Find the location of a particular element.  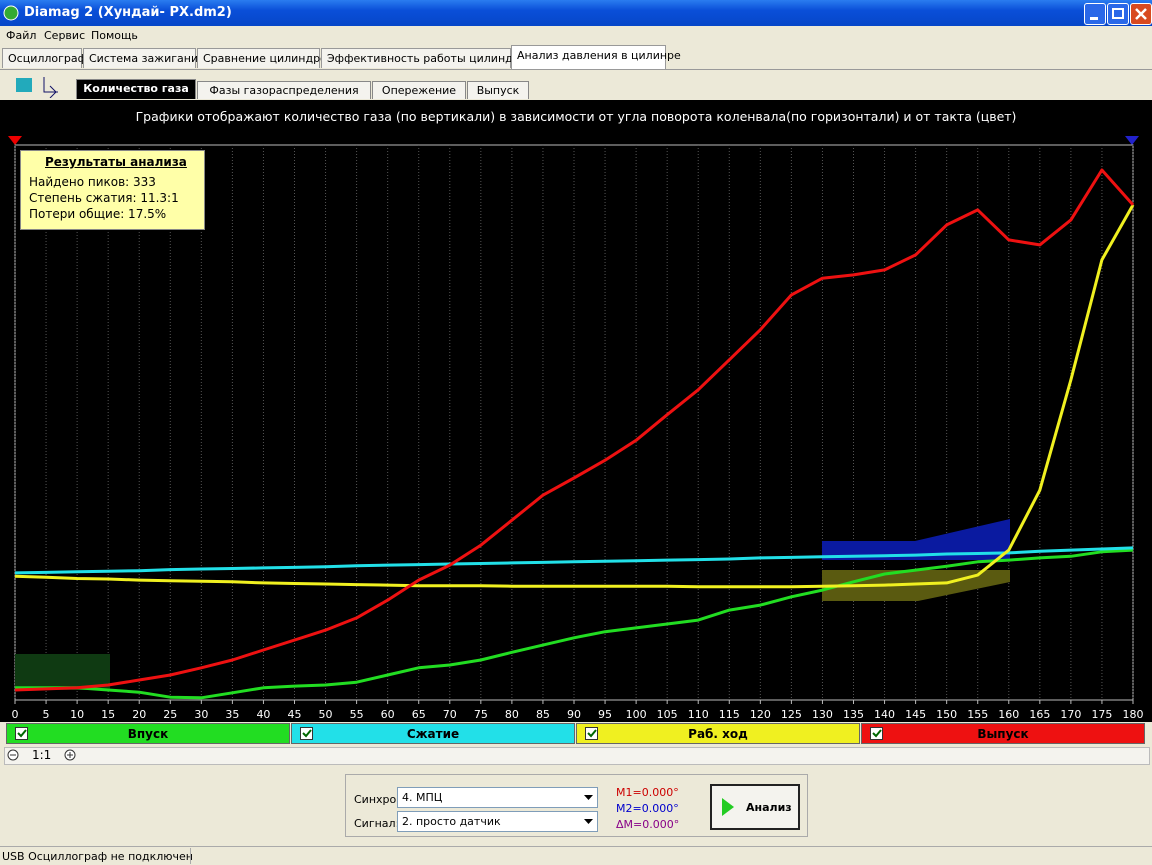

tab: Сравнение цилиндров is located at coordinates (265, 58).